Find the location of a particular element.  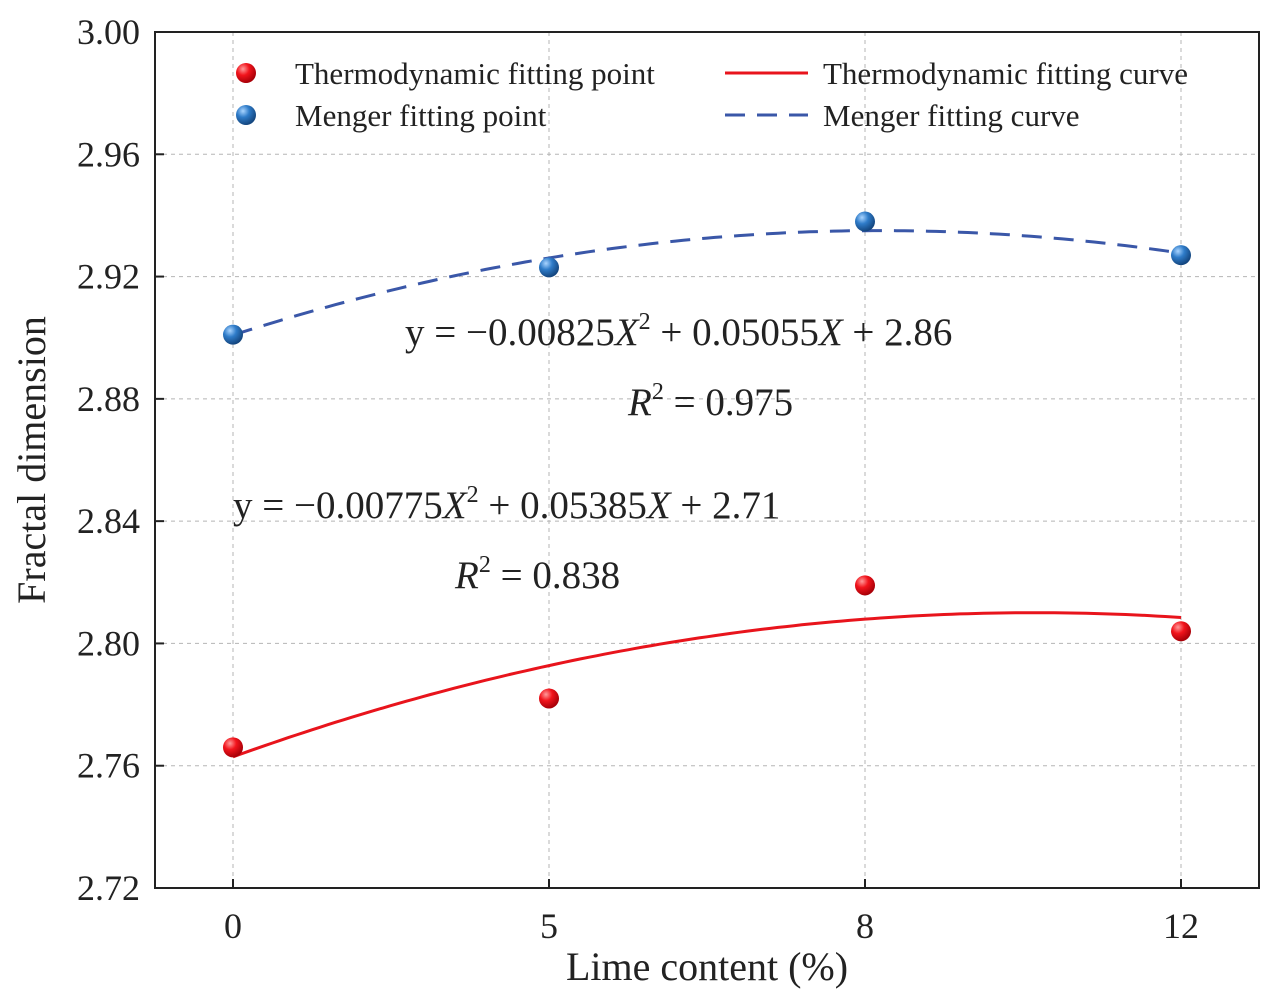

y-tick-label: 2.88 is located at coordinates (108, 399).